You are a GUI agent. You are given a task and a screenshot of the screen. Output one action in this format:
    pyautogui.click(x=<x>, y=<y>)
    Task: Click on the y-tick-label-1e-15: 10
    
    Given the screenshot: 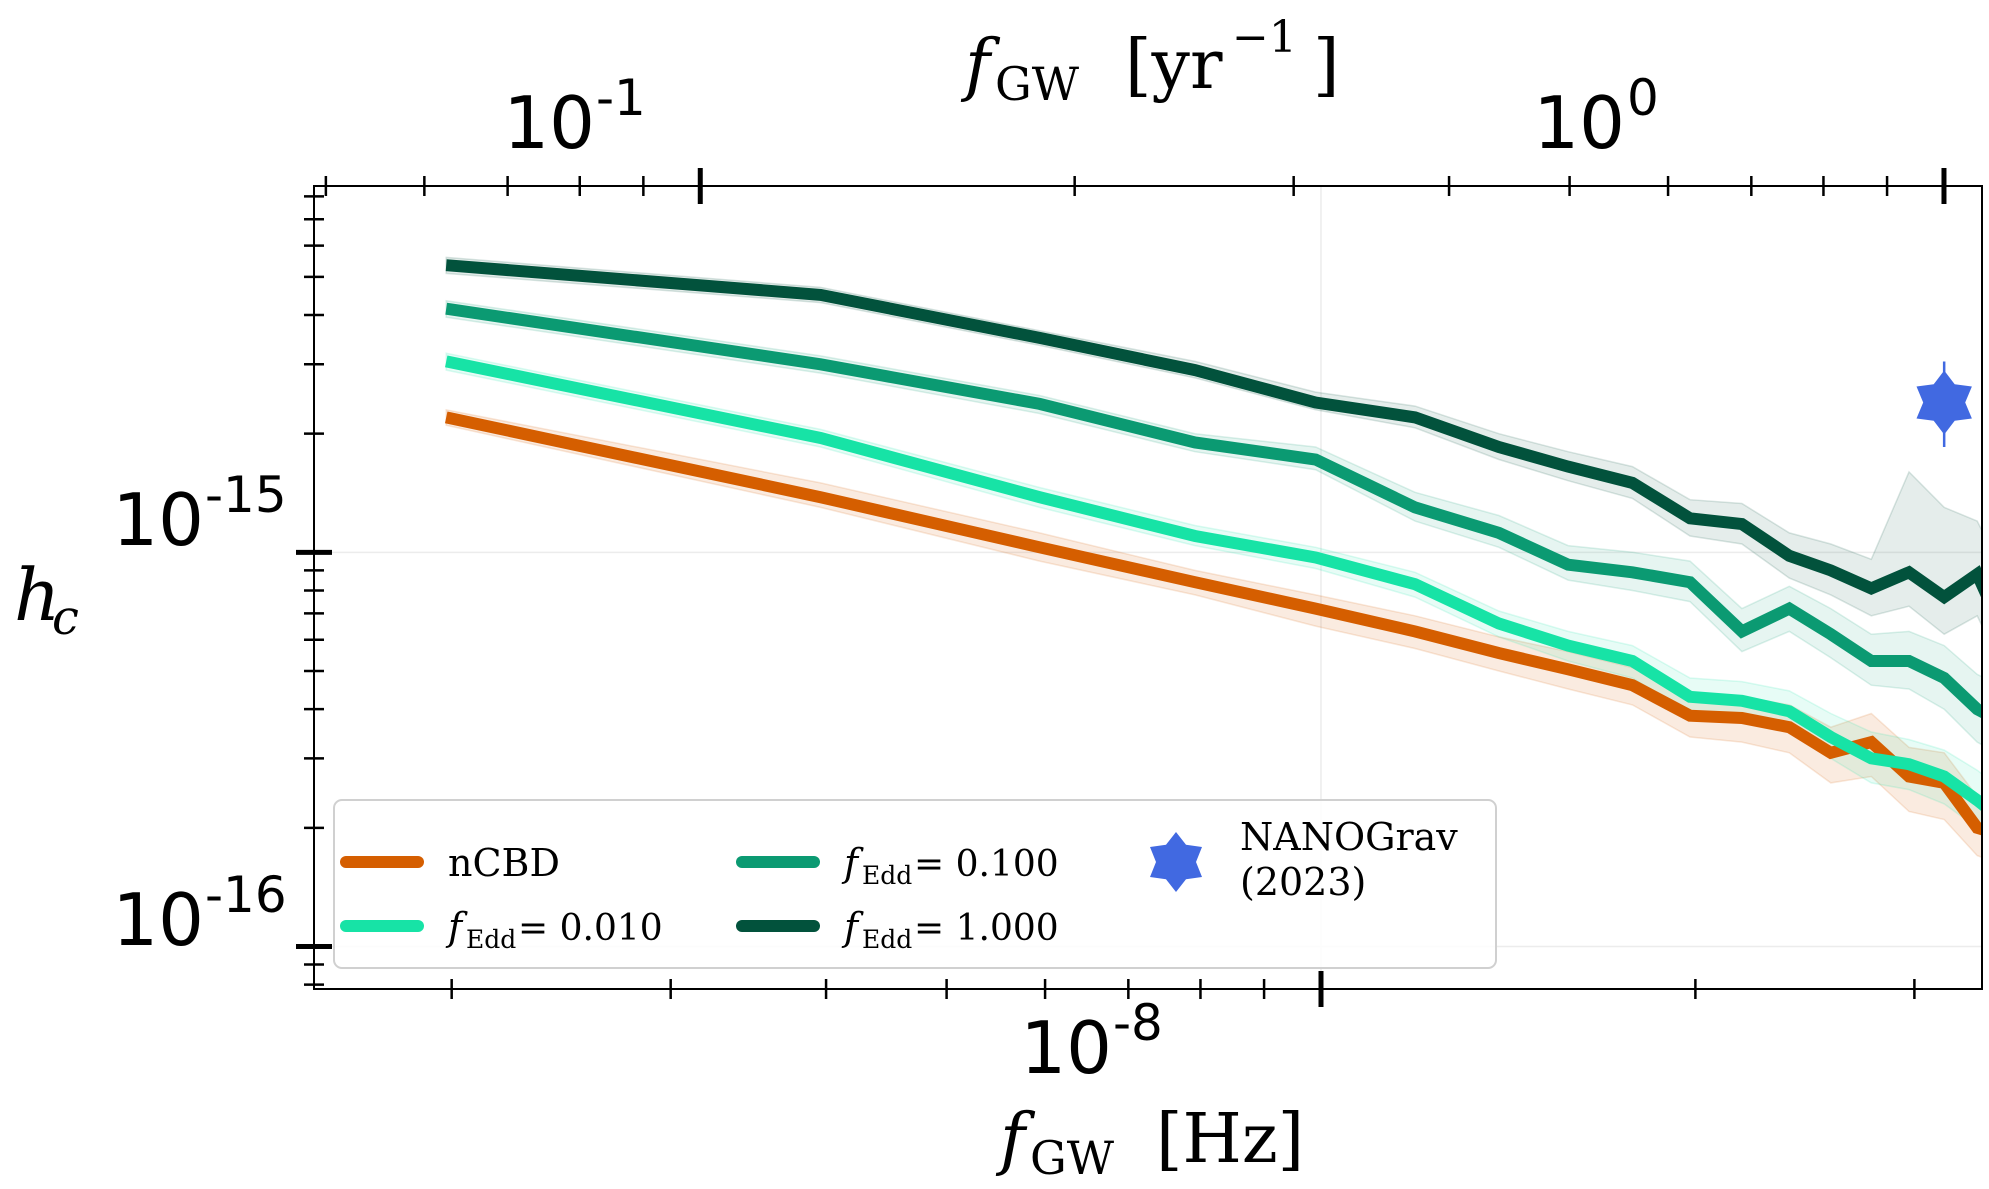 What is the action you would take?
    pyautogui.click(x=158, y=520)
    